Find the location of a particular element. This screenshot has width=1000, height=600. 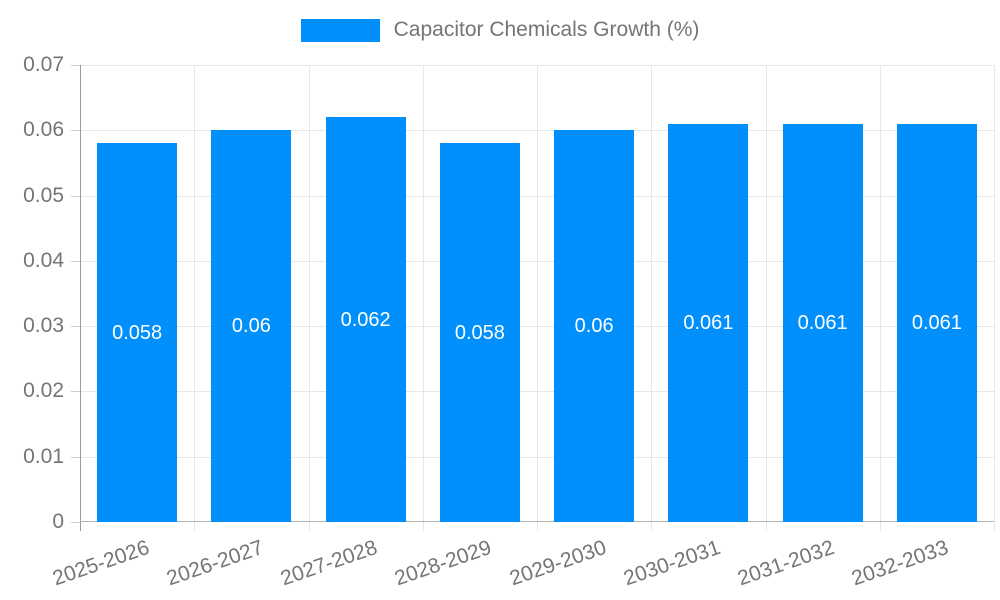

y-axis-line is located at coordinates (80, 298).